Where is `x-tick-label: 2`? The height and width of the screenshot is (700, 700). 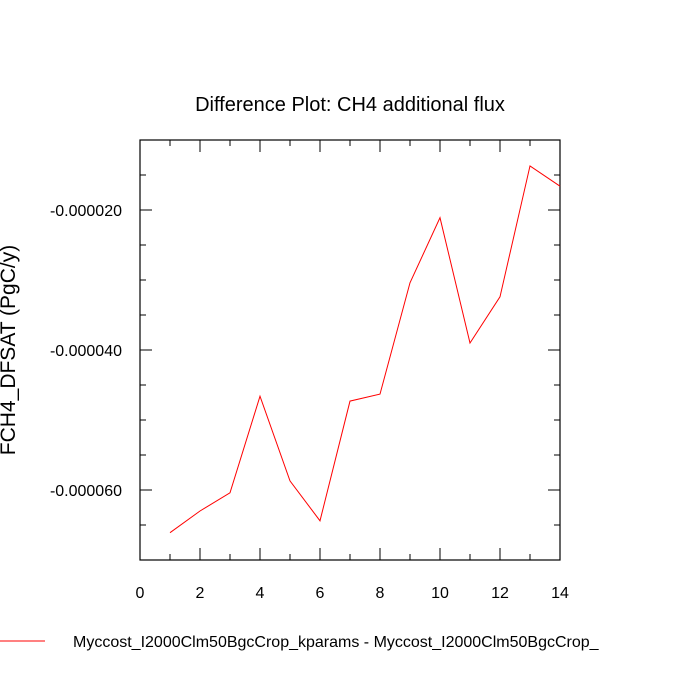 x-tick-label: 2 is located at coordinates (200, 593).